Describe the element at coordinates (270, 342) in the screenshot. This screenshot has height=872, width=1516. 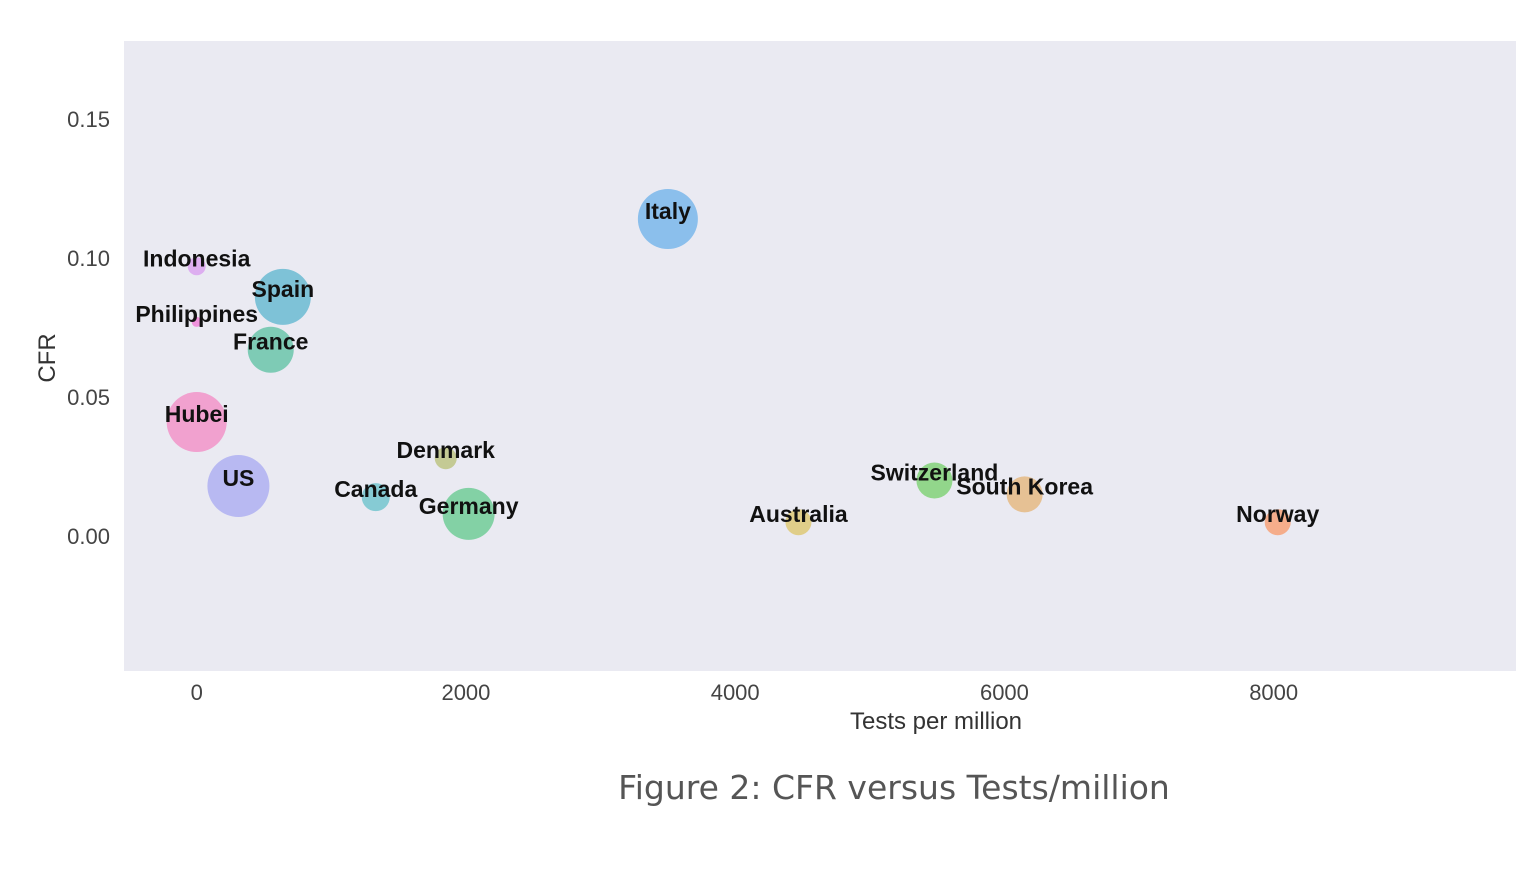
I see `data-point-label: France` at that location.